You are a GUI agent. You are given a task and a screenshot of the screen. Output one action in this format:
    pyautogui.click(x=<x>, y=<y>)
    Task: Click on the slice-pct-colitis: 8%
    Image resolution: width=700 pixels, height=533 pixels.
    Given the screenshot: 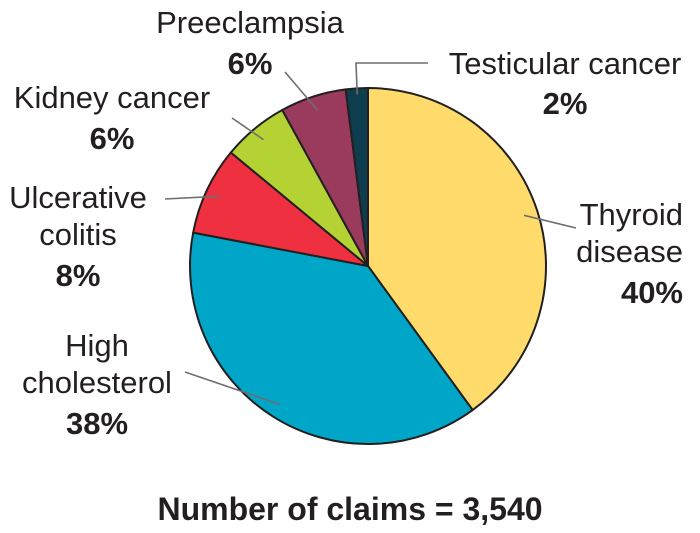 What is the action you would take?
    pyautogui.click(x=78, y=275)
    